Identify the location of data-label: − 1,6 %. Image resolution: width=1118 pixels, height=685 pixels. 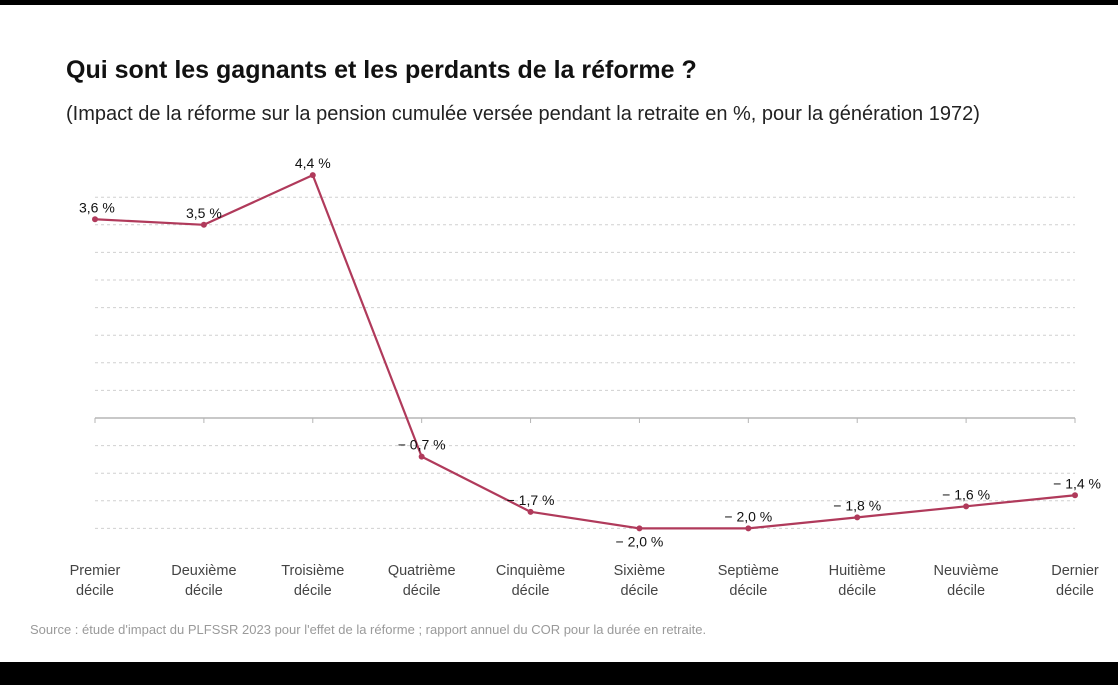
(966, 494).